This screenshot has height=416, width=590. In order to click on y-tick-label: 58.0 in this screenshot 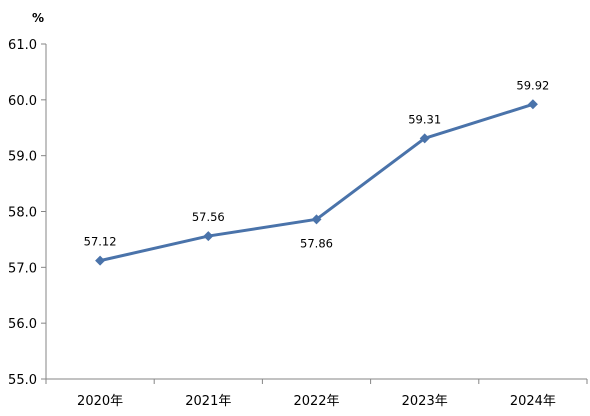, I will do `click(22, 213)`.